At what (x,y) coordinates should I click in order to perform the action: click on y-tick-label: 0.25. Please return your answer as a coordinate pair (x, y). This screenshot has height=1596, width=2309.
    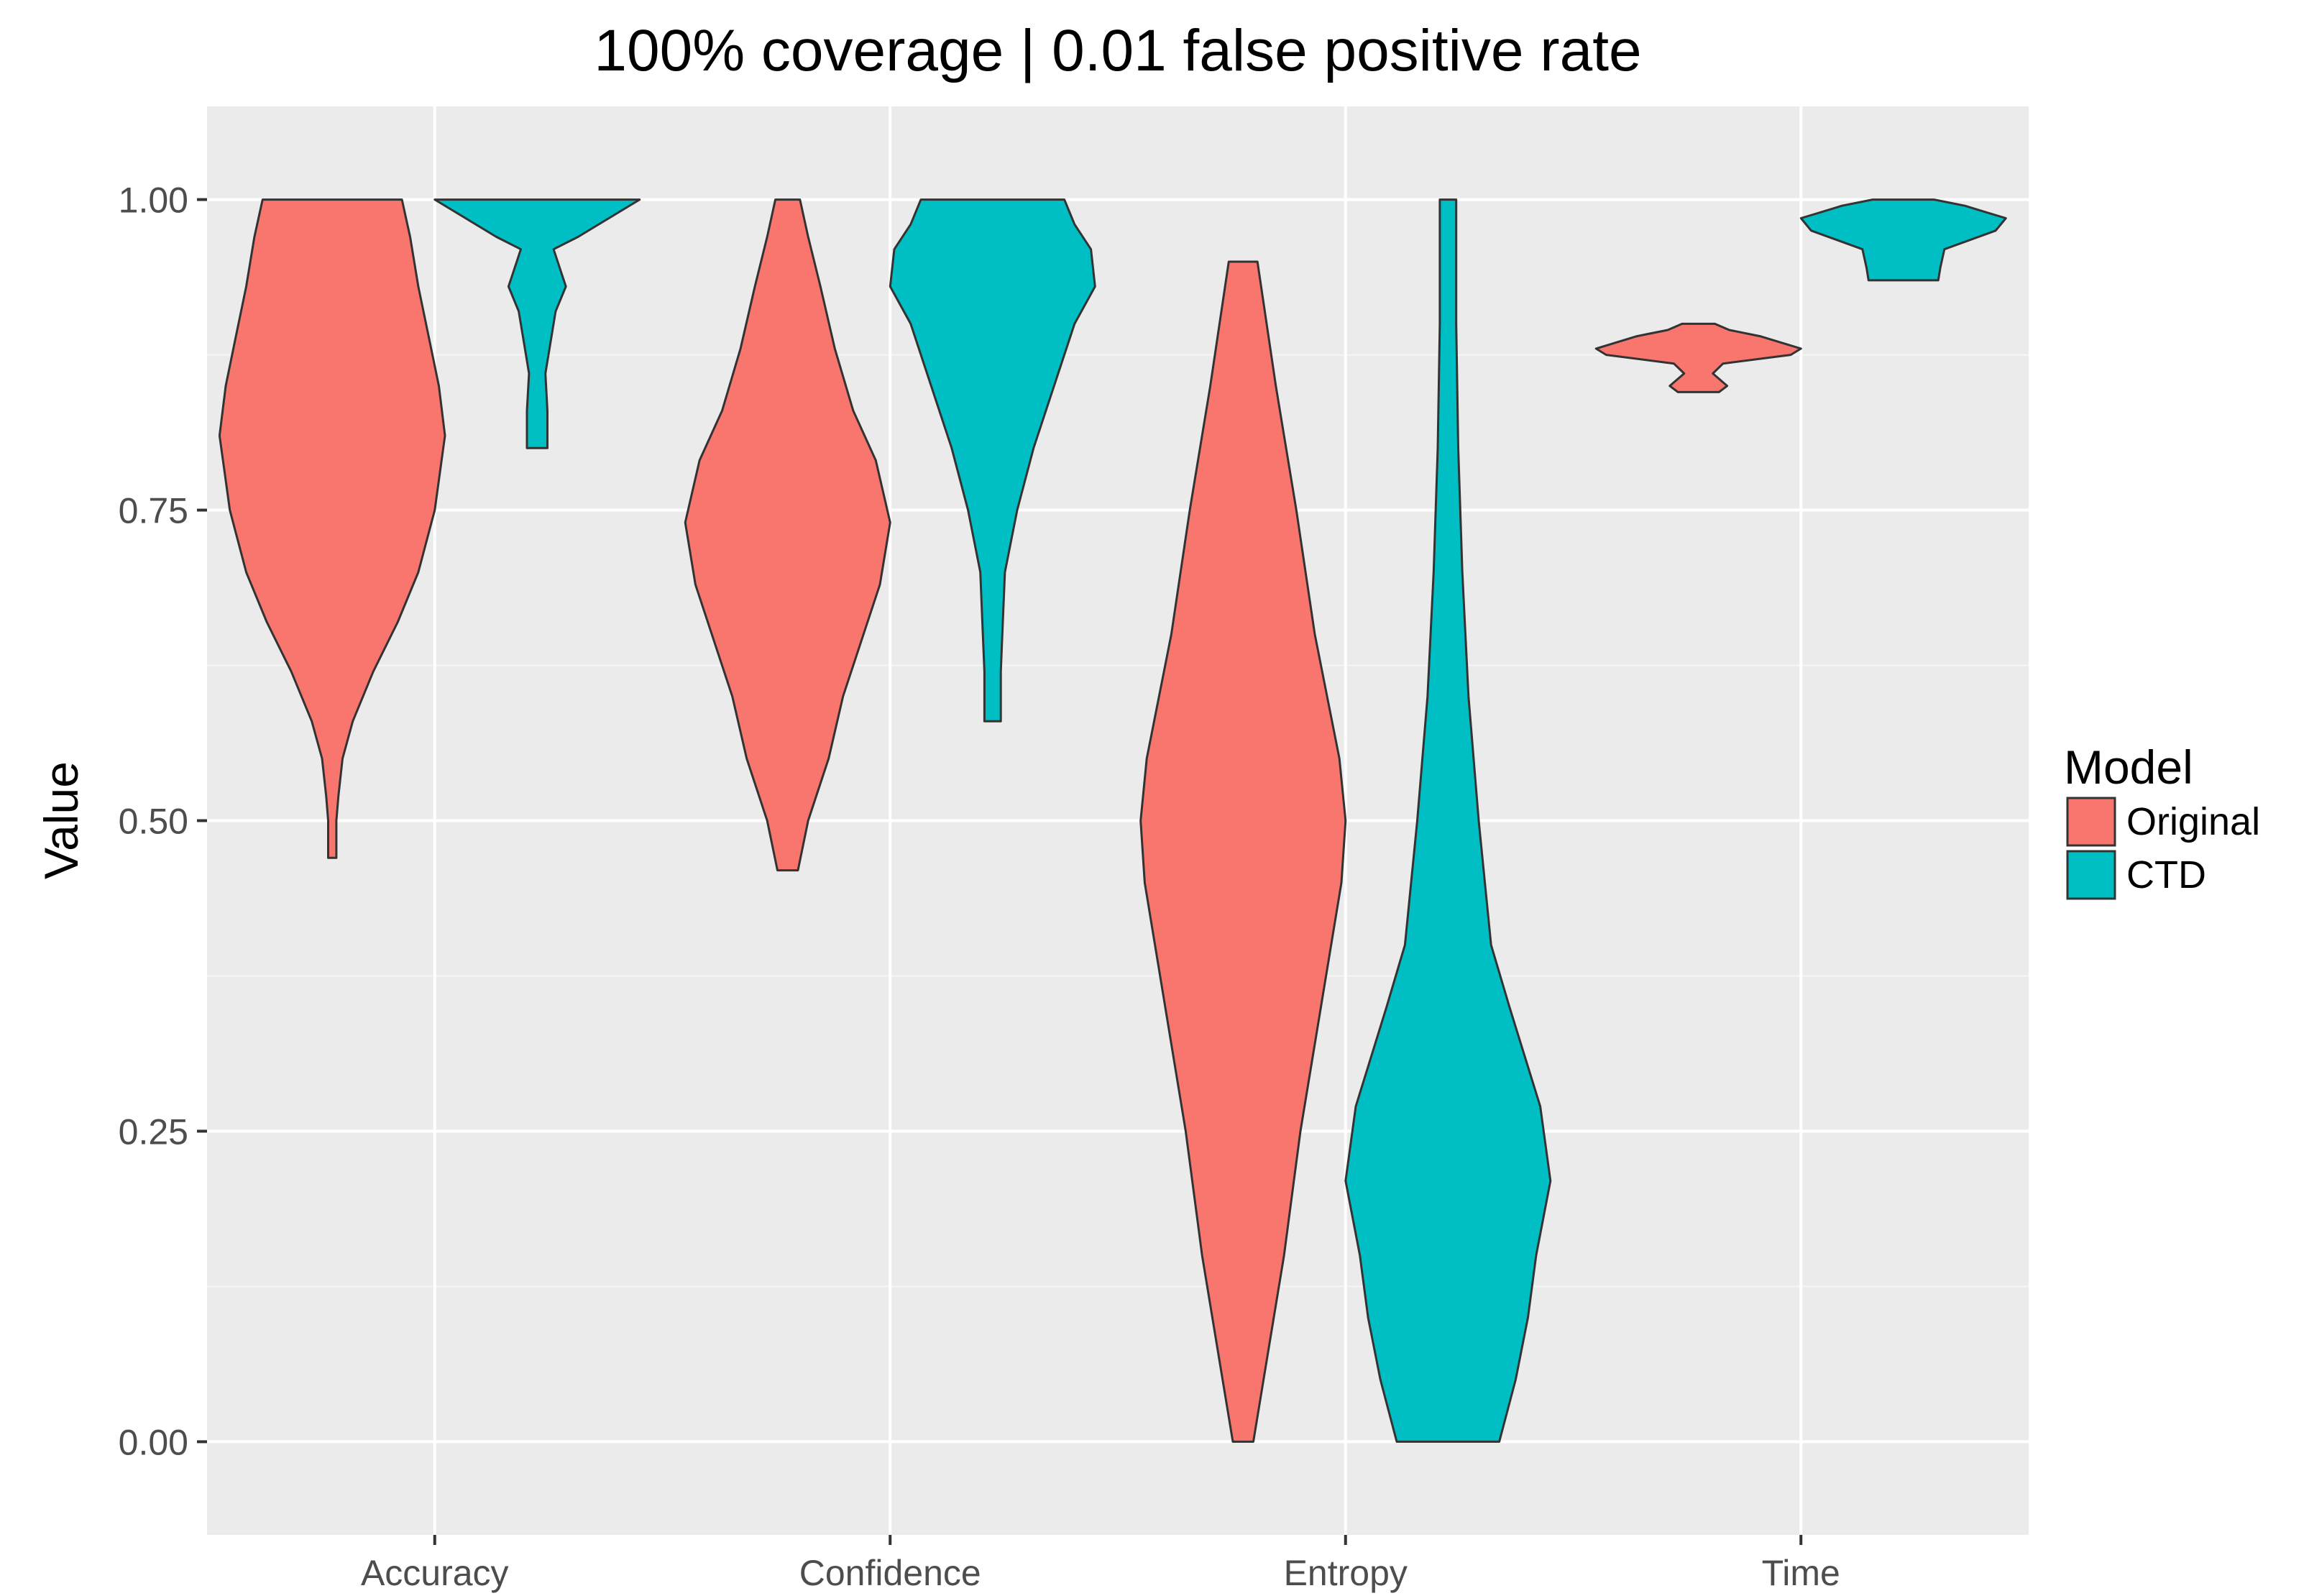
    Looking at the image, I should click on (153, 1131).